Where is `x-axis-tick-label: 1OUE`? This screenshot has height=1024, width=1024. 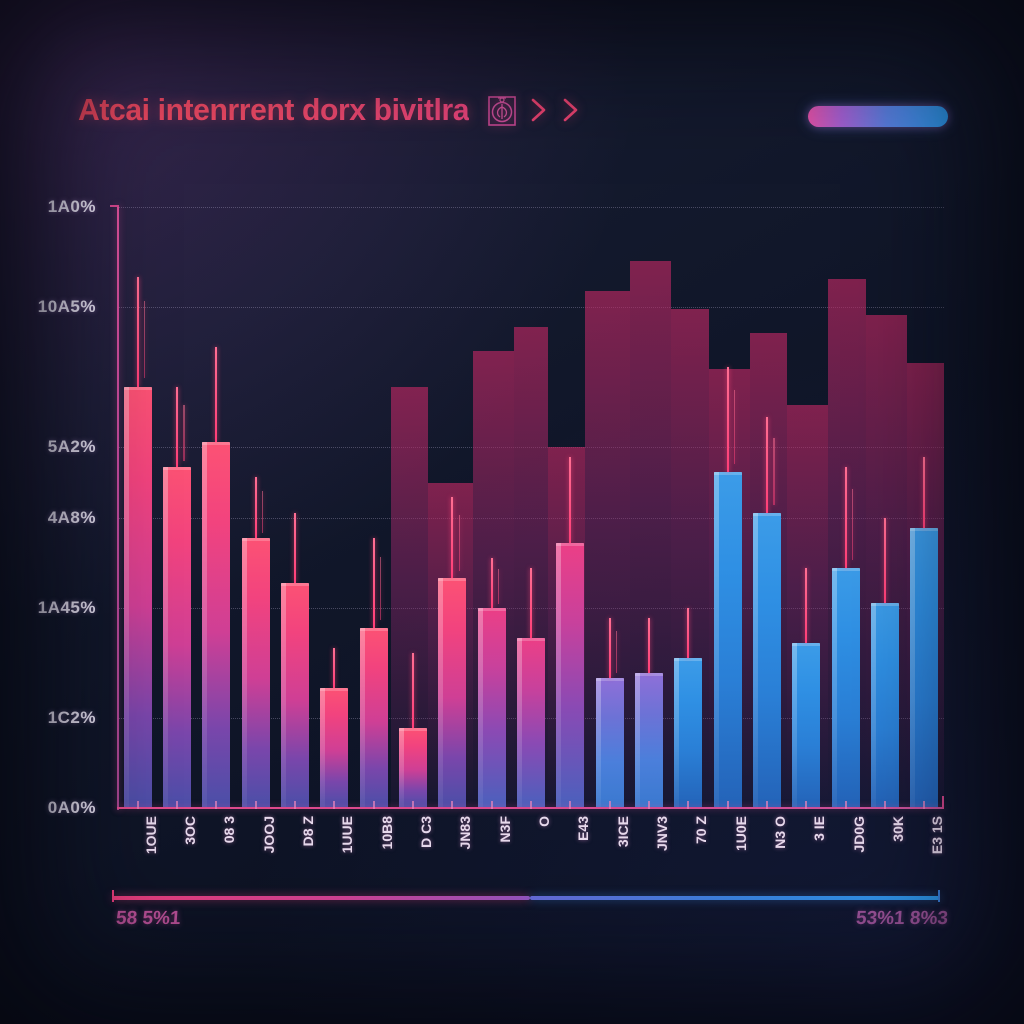
x-axis-tick-label: 1OUE is located at coordinates (150, 835).